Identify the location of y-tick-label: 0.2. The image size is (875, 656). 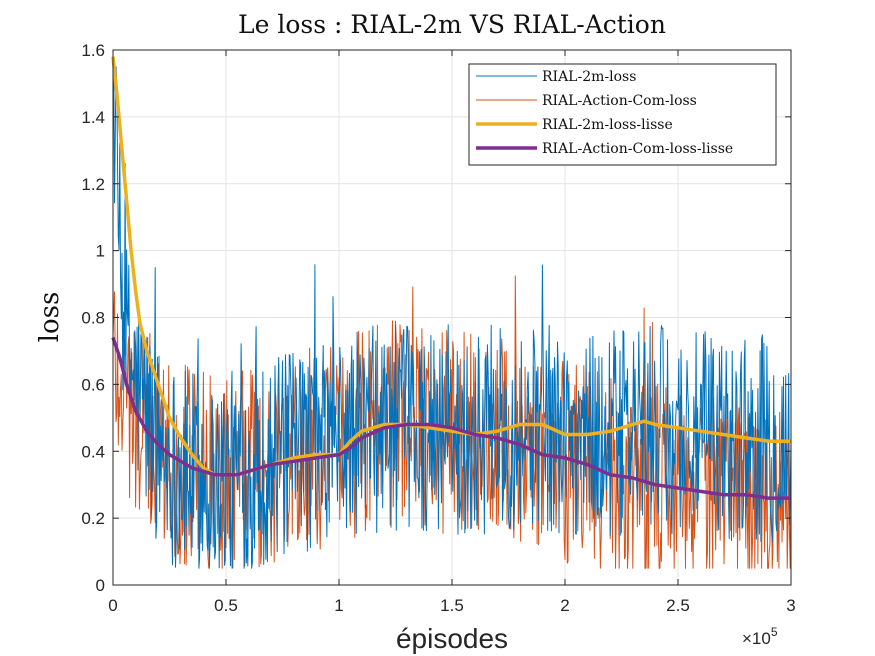
(93, 518).